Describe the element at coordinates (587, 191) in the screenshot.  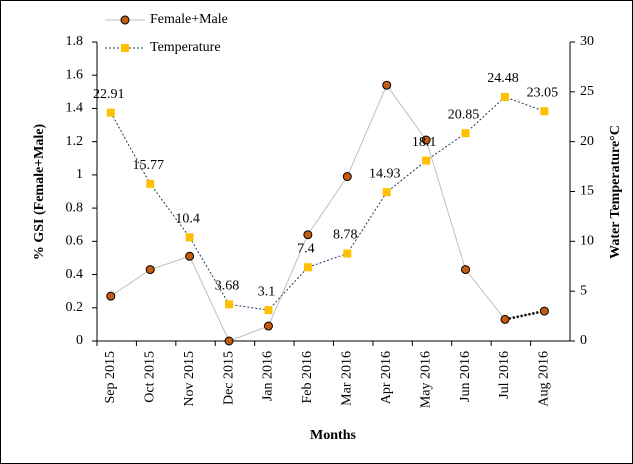
I see `y2-tick-label: 15` at that location.